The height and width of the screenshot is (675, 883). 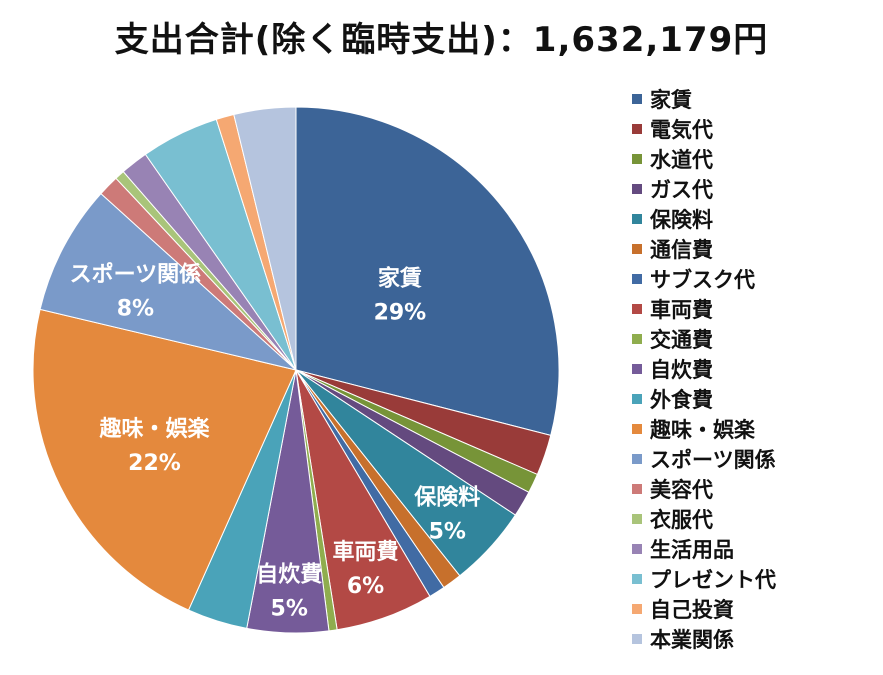 I want to click on legend-item: 衣服代, so click(x=752, y=519).